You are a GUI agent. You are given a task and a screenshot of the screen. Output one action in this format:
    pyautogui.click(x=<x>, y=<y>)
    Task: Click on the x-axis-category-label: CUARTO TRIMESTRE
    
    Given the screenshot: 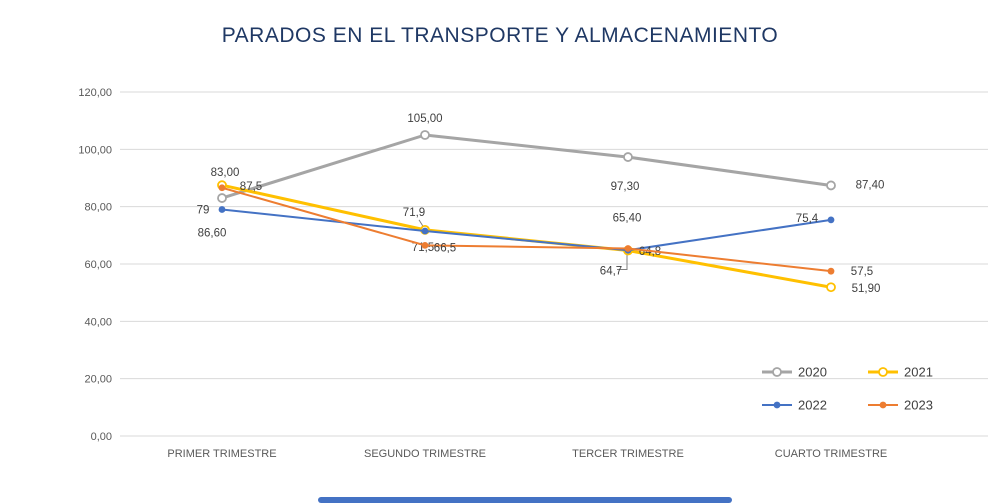 What is the action you would take?
    pyautogui.click(x=831, y=454)
    